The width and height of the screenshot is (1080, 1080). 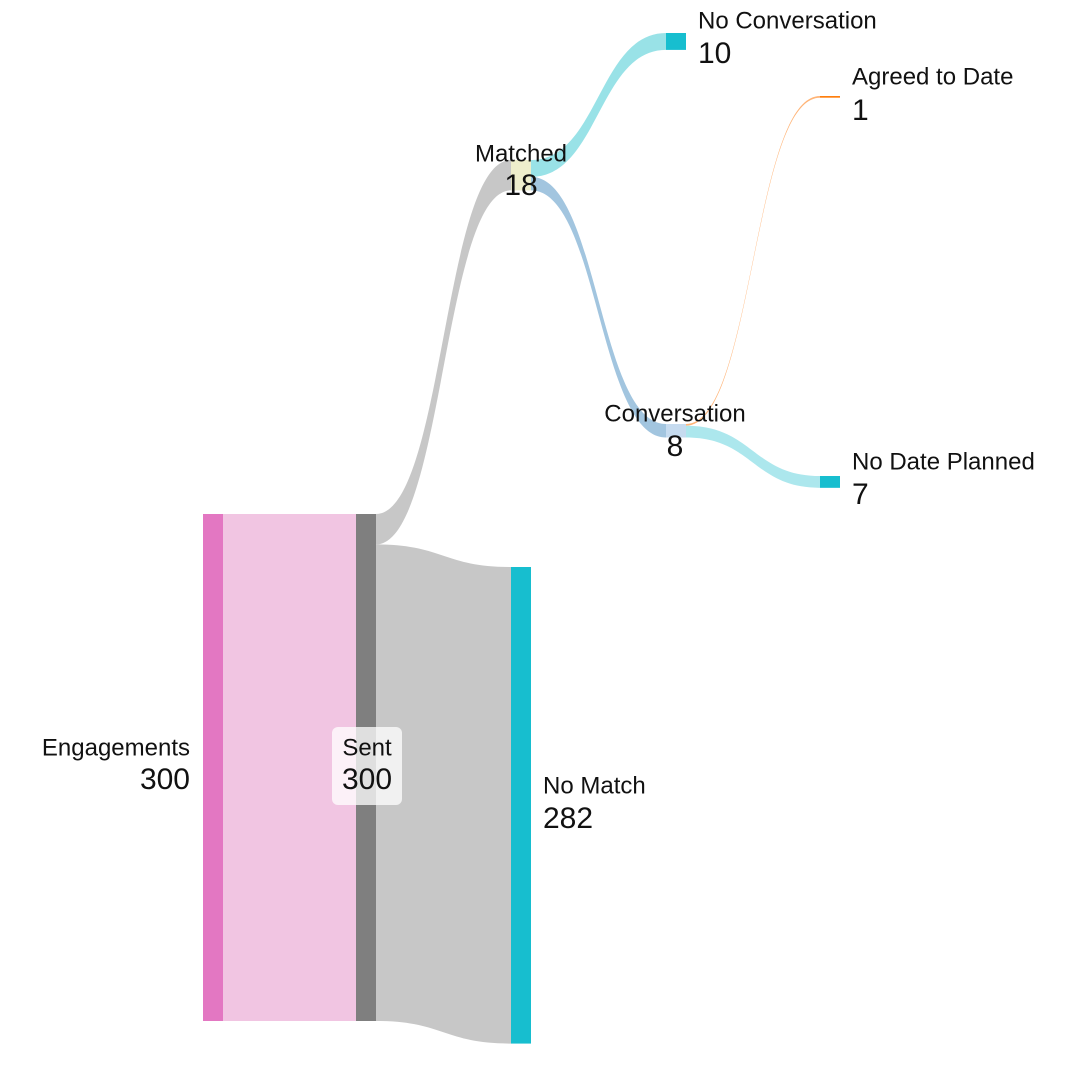 I want to click on node-name: No Match, so click(x=594, y=785).